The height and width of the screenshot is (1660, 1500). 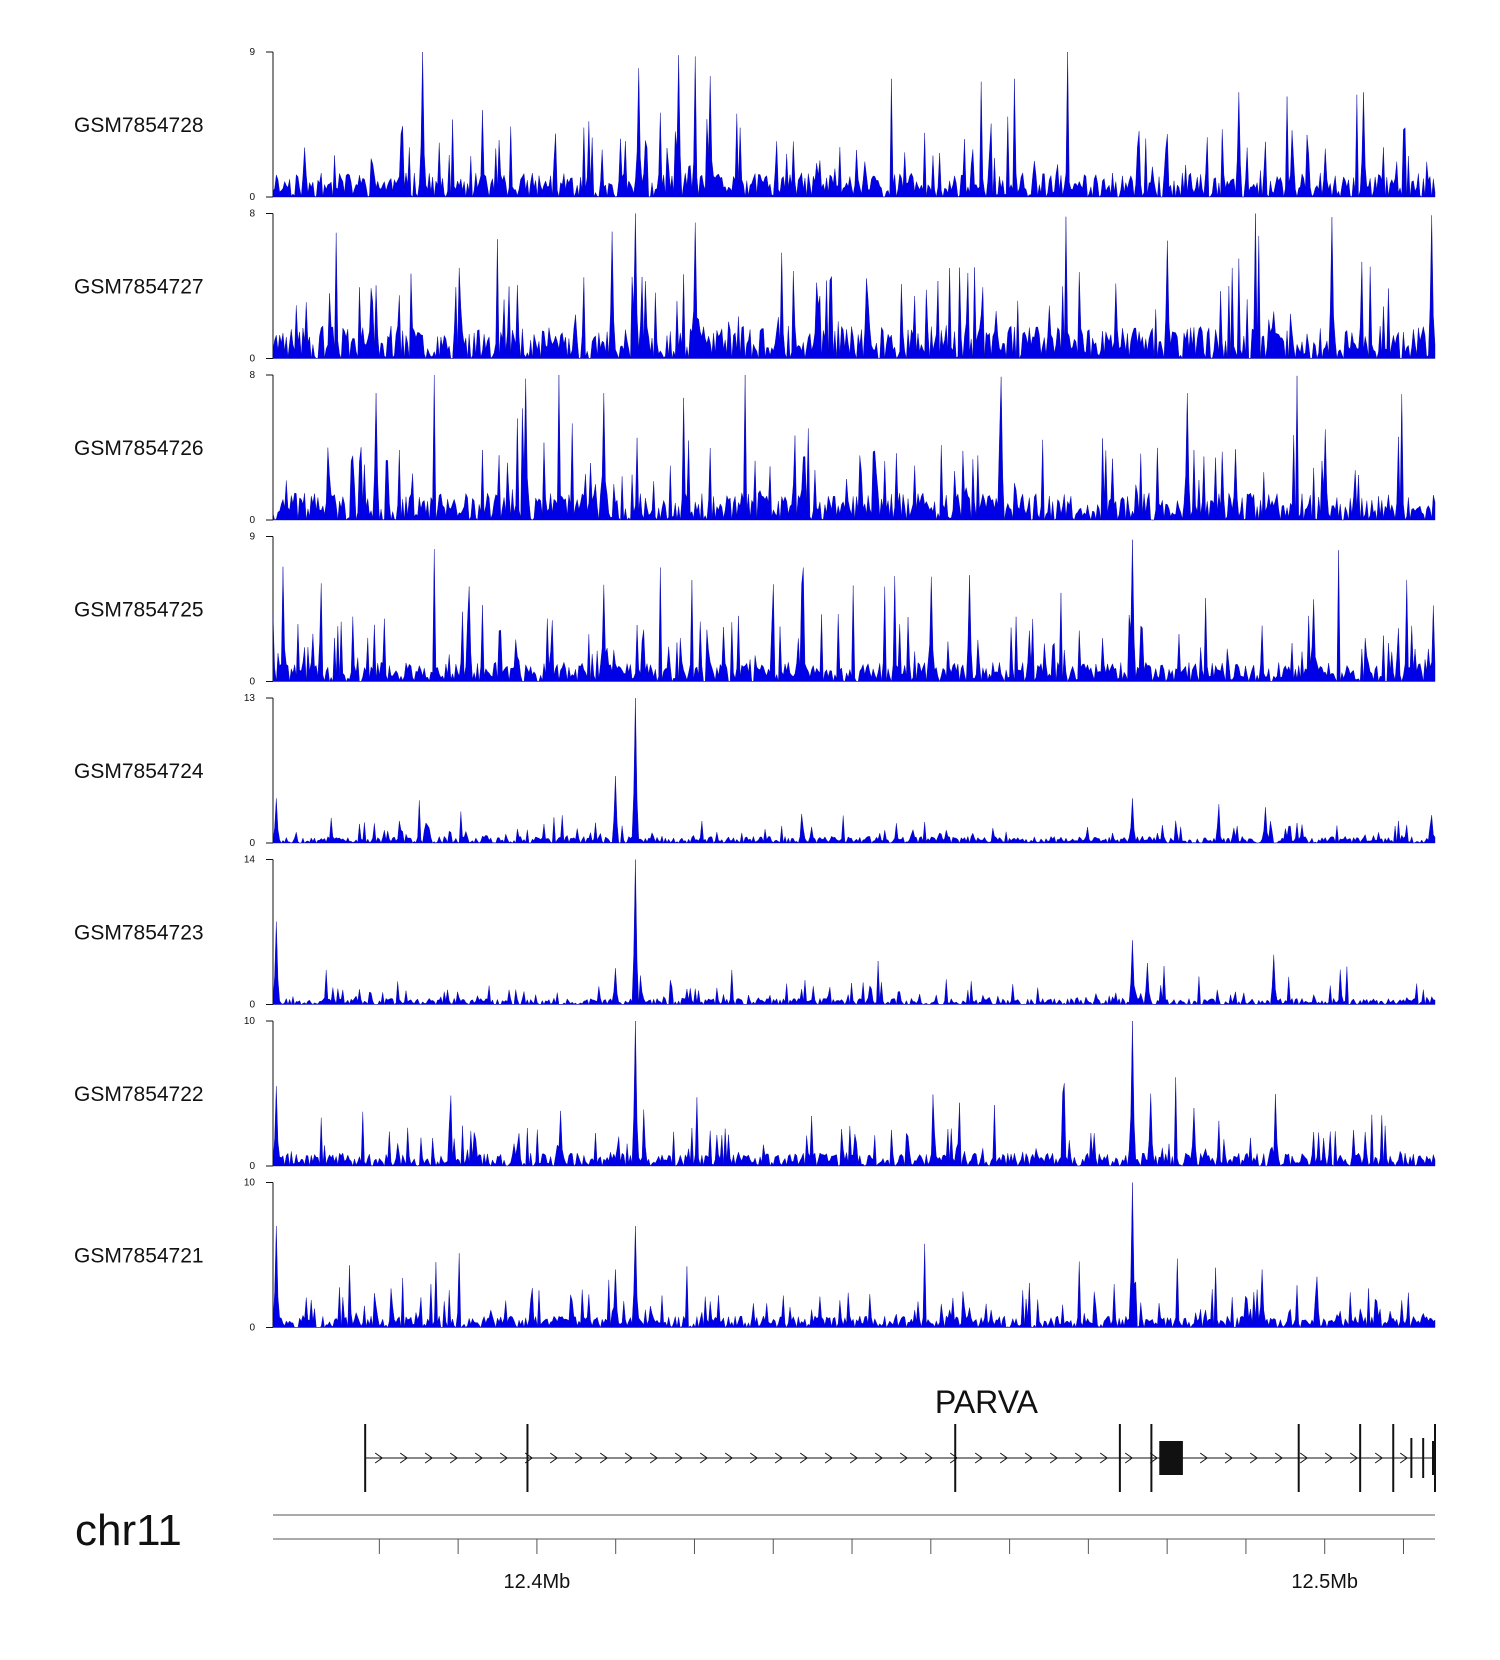 What do you see at coordinates (139, 1094) in the screenshot?
I see `track-label: GSM7854722` at bounding box center [139, 1094].